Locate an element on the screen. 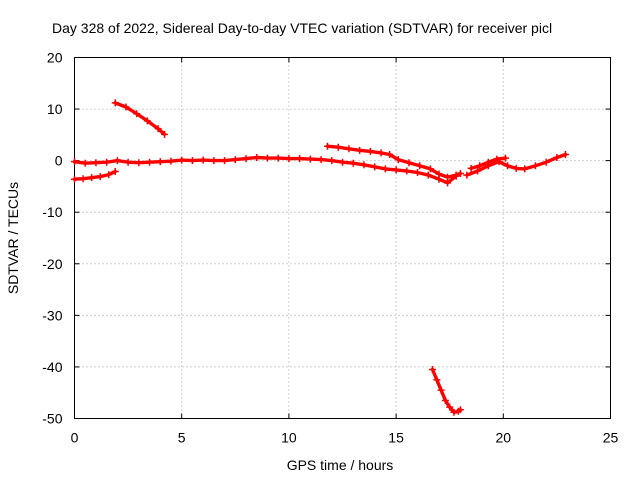  x-tick-label: 0 is located at coordinates (75, 438).